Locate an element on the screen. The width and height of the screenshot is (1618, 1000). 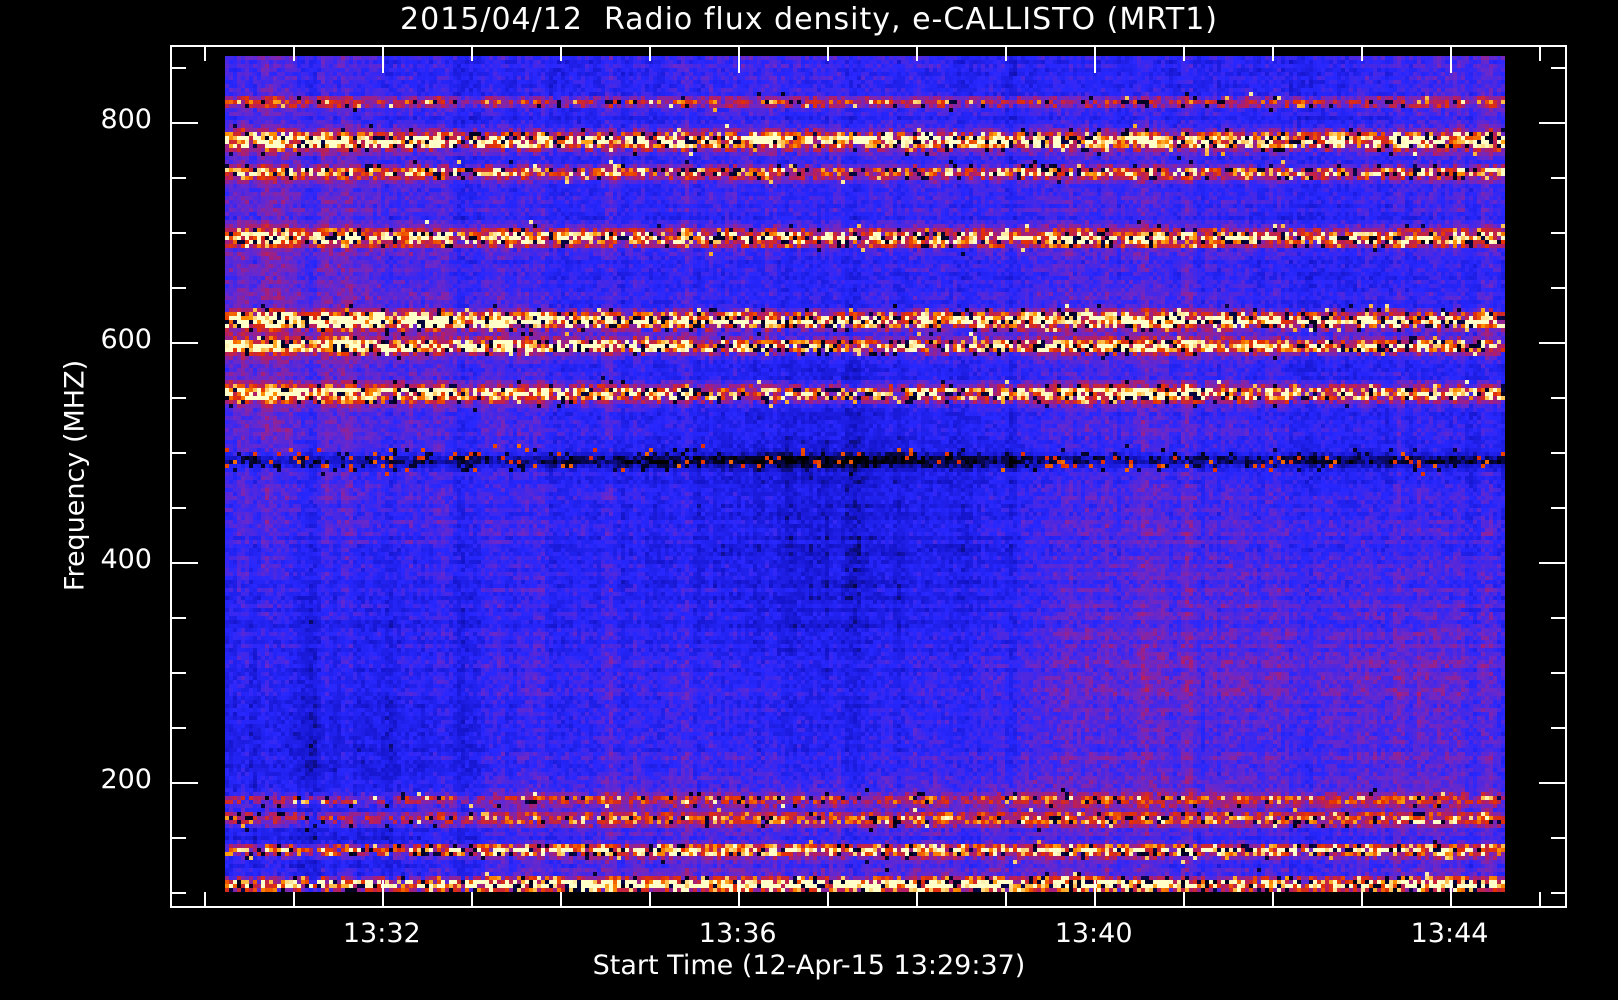
y-axis-title: Frequency (MHZ) is located at coordinates (75, 475).